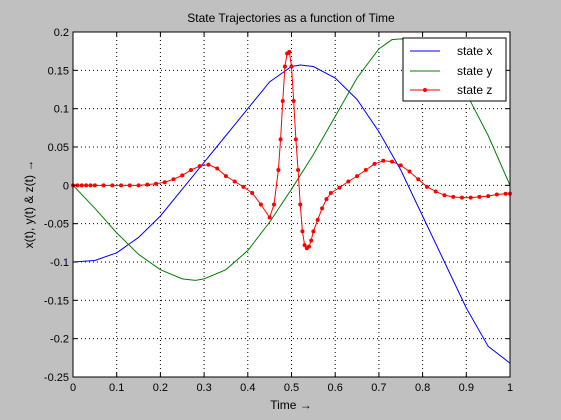 The image size is (561, 420). I want to click on legend-marker-z, so click(425, 90).